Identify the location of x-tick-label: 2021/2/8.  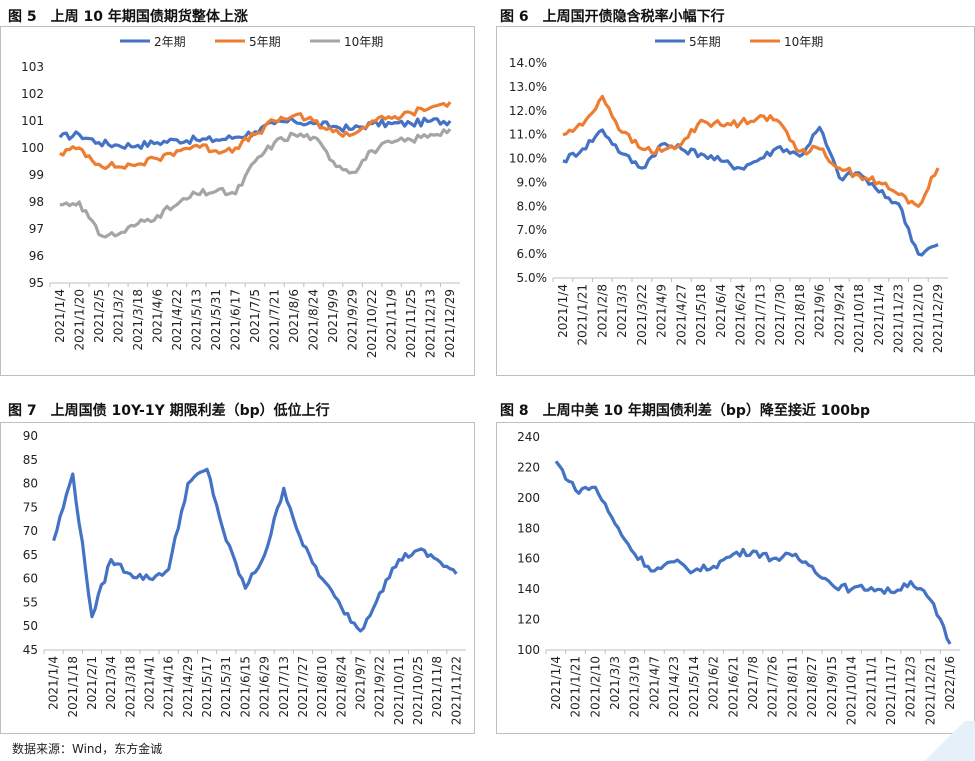
(602, 311).